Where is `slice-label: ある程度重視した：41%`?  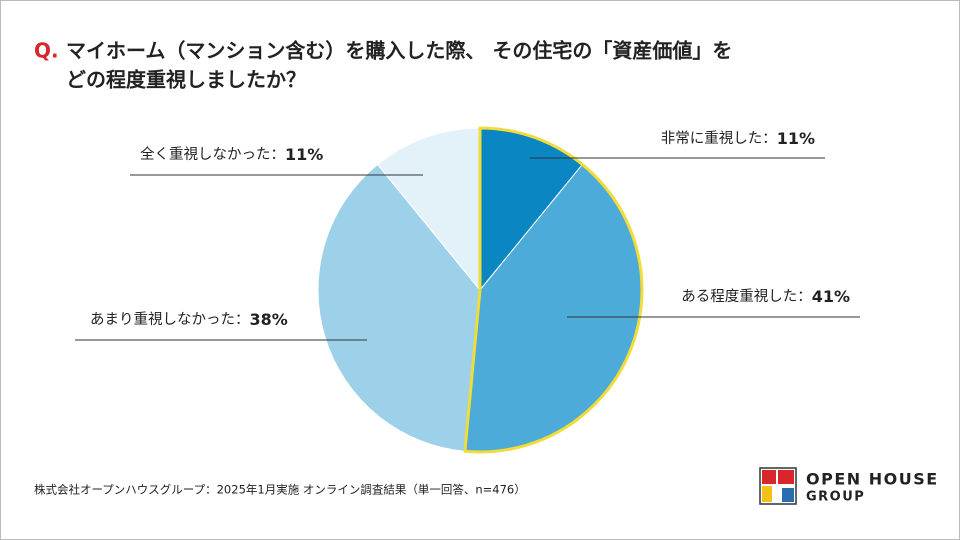
slice-label: ある程度重視した：41% is located at coordinates (765, 296).